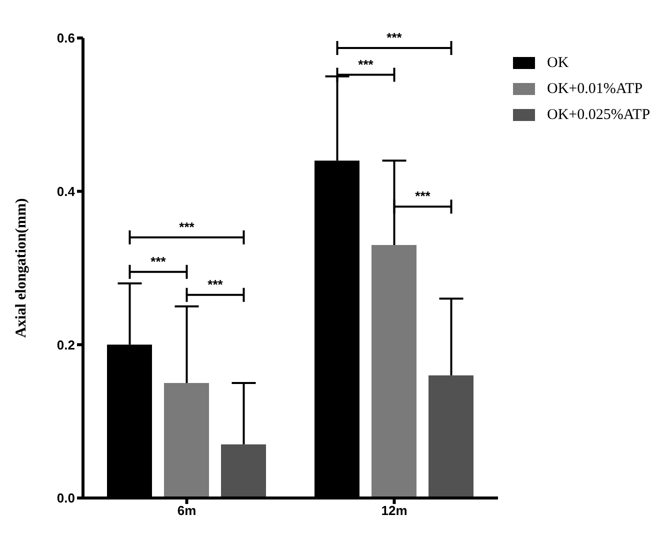  I want to click on legend-label: OK, so click(558, 63).